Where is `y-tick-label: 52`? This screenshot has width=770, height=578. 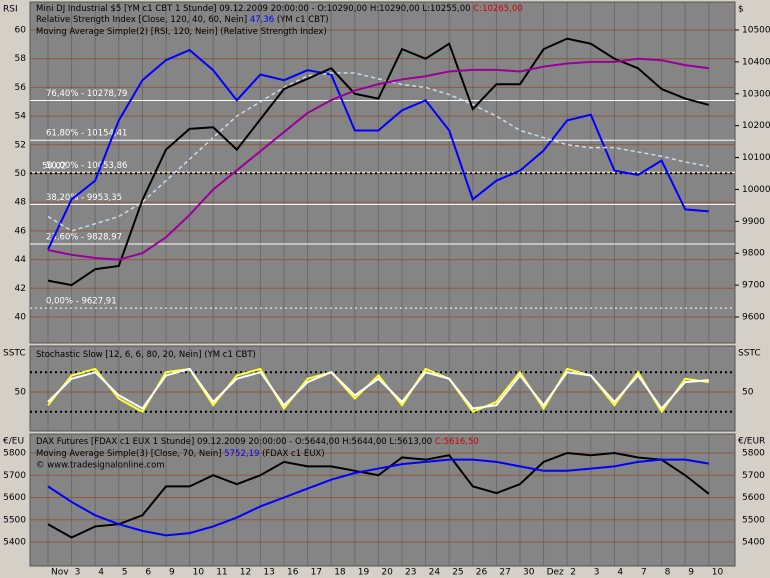
y-tick-label: 52 is located at coordinates (20, 145).